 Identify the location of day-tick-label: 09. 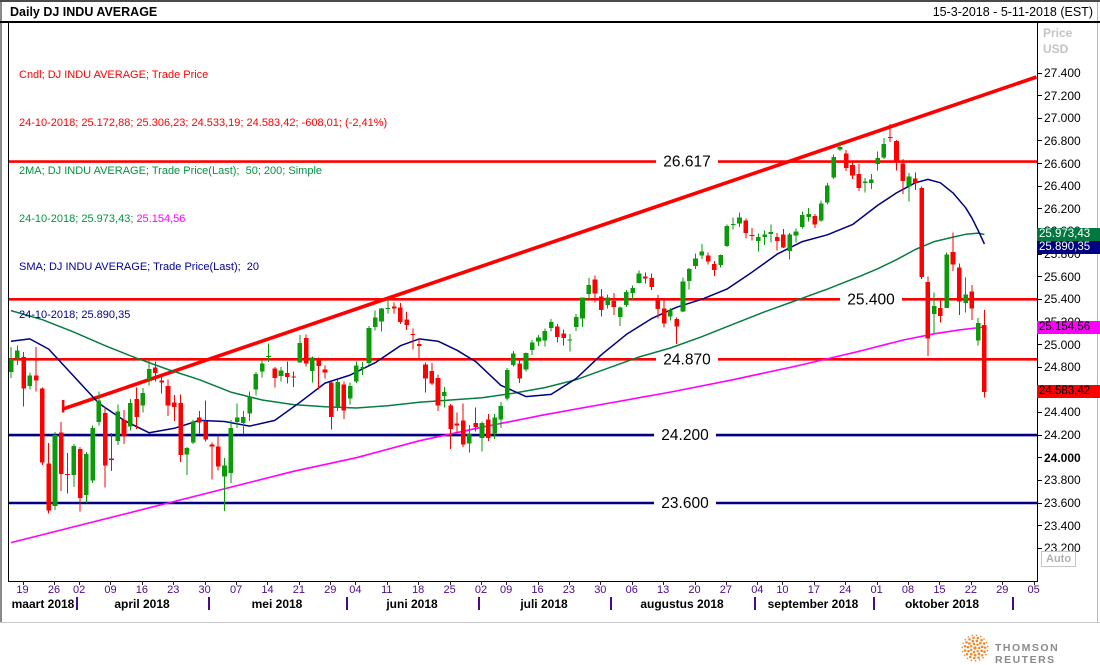
(506, 590).